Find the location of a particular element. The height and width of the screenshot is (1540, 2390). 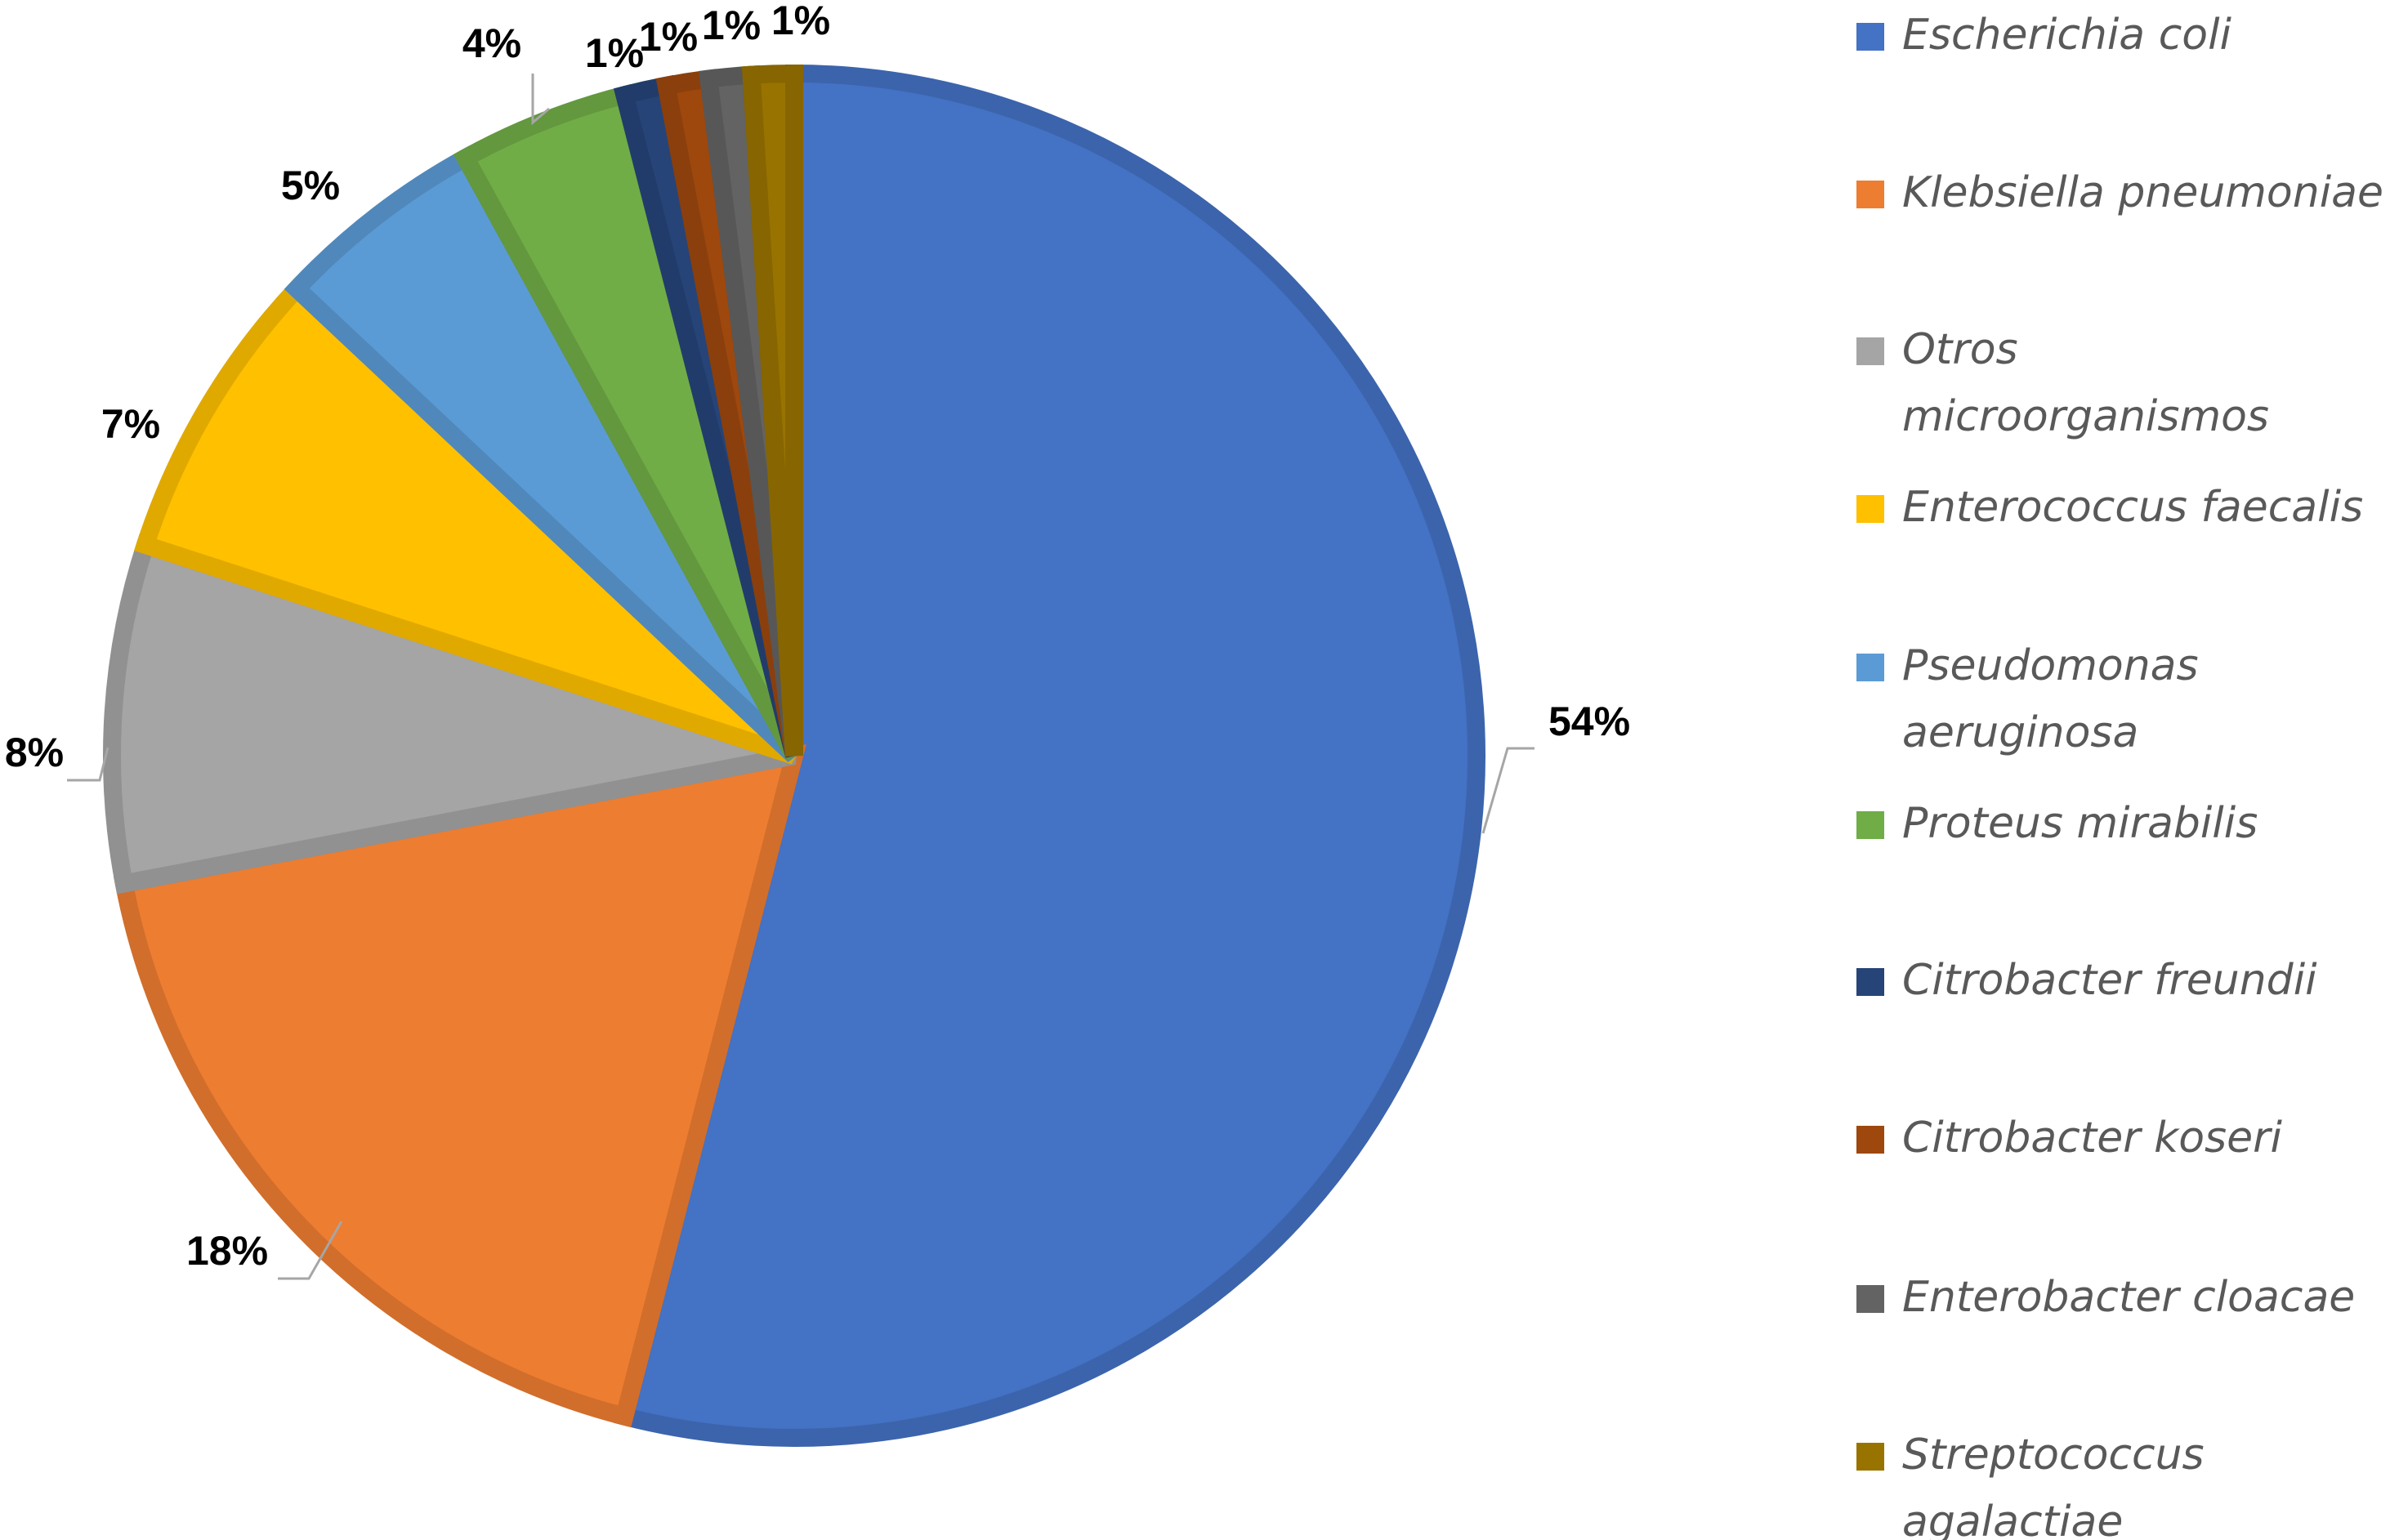

legend-label-klebsiella-pneumoniae: Klebsiella pneumoniae is located at coordinates (2142, 192).